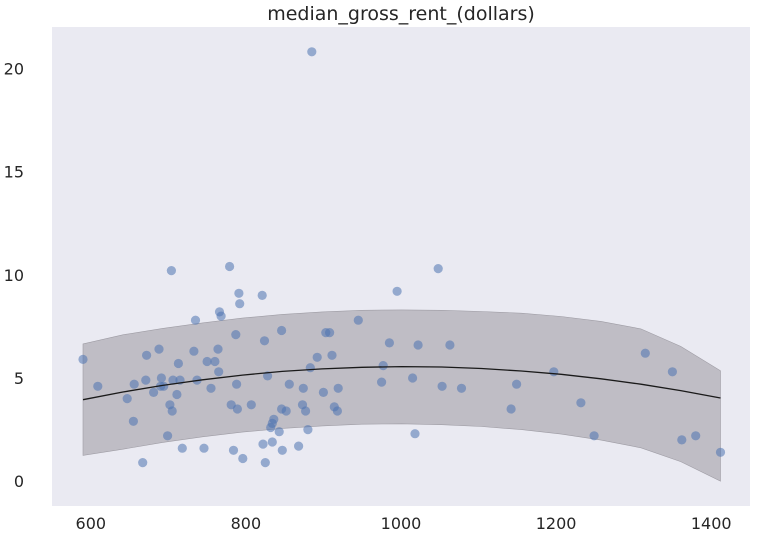 This screenshot has width=757, height=538. I want to click on x-axis: 600 800 1000 1200 1400, so click(404, 523).